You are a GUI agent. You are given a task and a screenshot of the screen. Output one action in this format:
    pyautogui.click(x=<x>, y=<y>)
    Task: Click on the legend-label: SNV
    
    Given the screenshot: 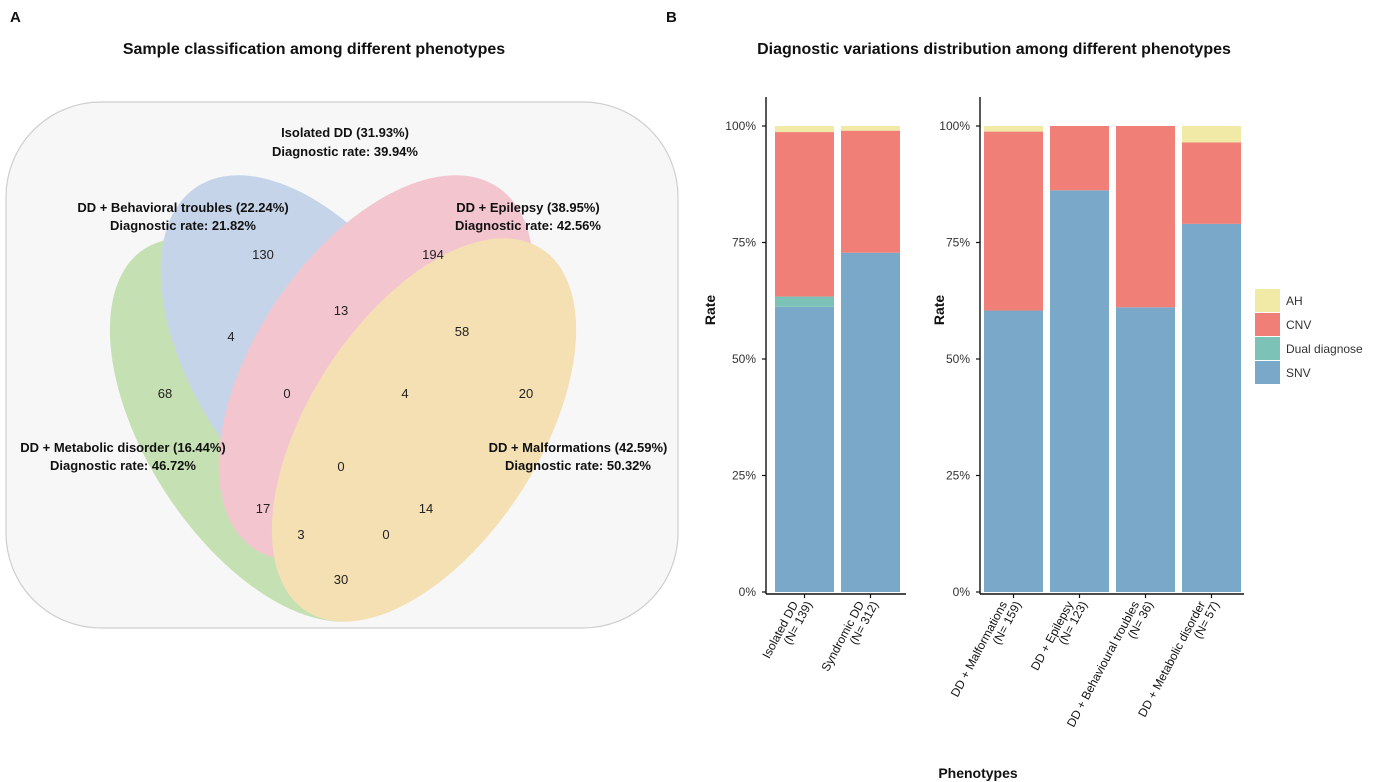 What is the action you would take?
    pyautogui.click(x=1298, y=373)
    